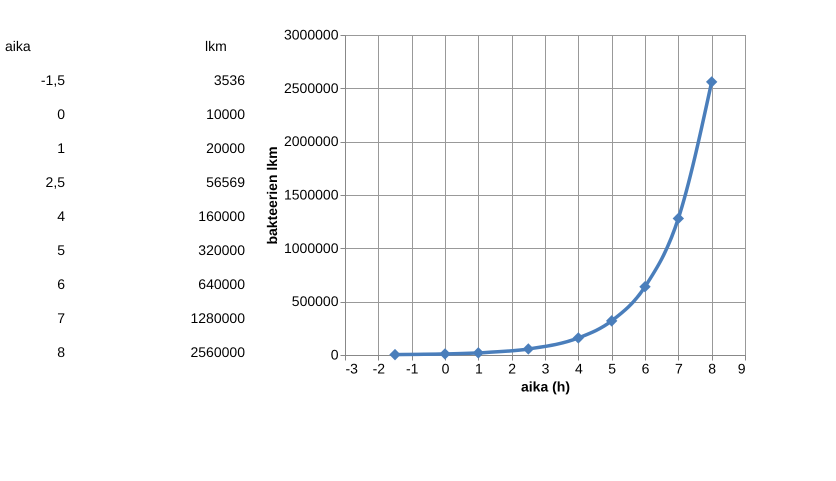 This screenshot has height=481, width=836. What do you see at coordinates (612, 368) in the screenshot?
I see `x-tick-label: 5` at bounding box center [612, 368].